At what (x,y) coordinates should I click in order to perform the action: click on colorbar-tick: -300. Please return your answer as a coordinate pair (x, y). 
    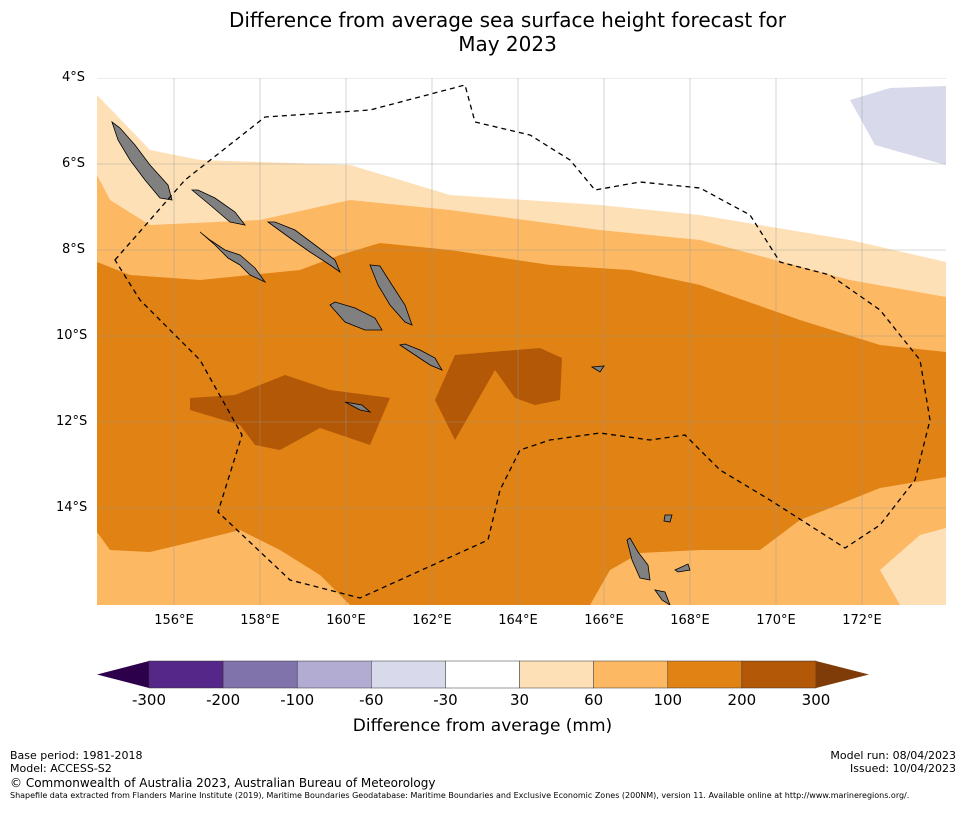
    Looking at the image, I should click on (149, 700).